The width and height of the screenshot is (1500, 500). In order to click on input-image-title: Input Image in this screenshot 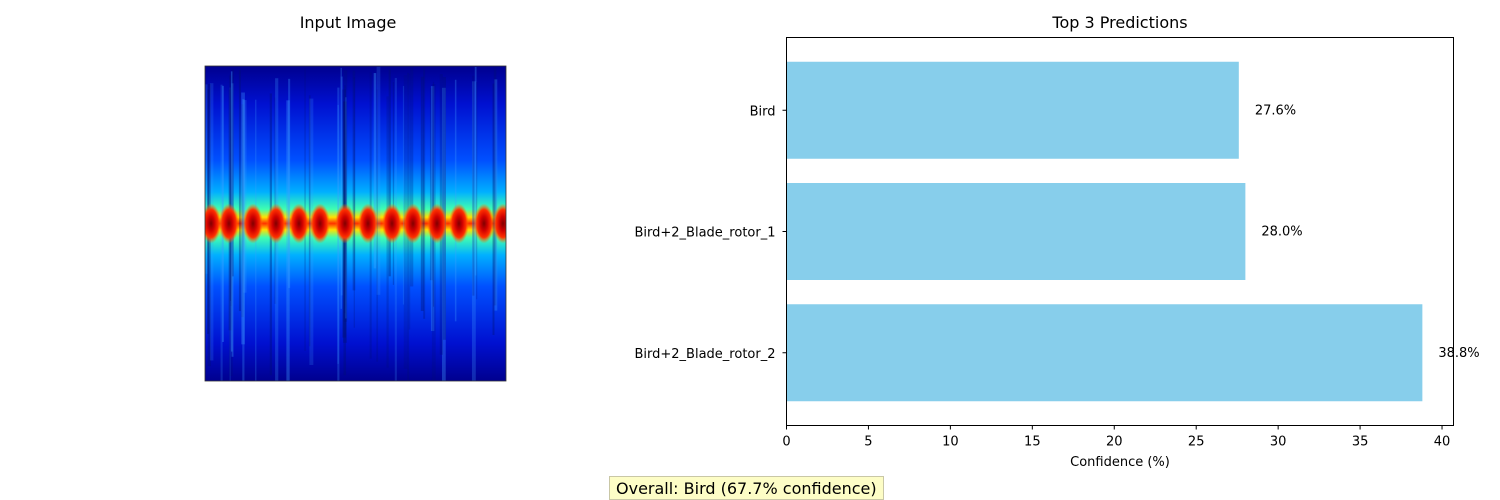, I will do `click(348, 22)`.